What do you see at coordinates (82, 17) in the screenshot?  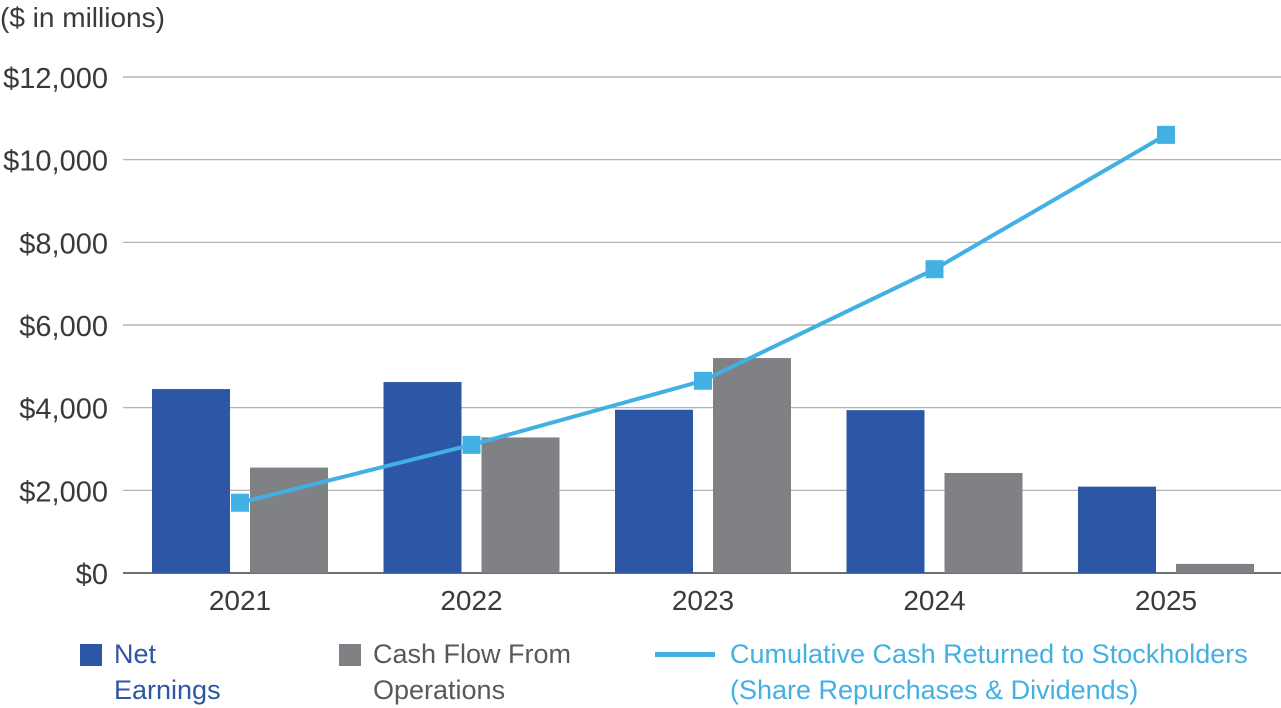 I see `unit-label: ($ in millions)` at bounding box center [82, 17].